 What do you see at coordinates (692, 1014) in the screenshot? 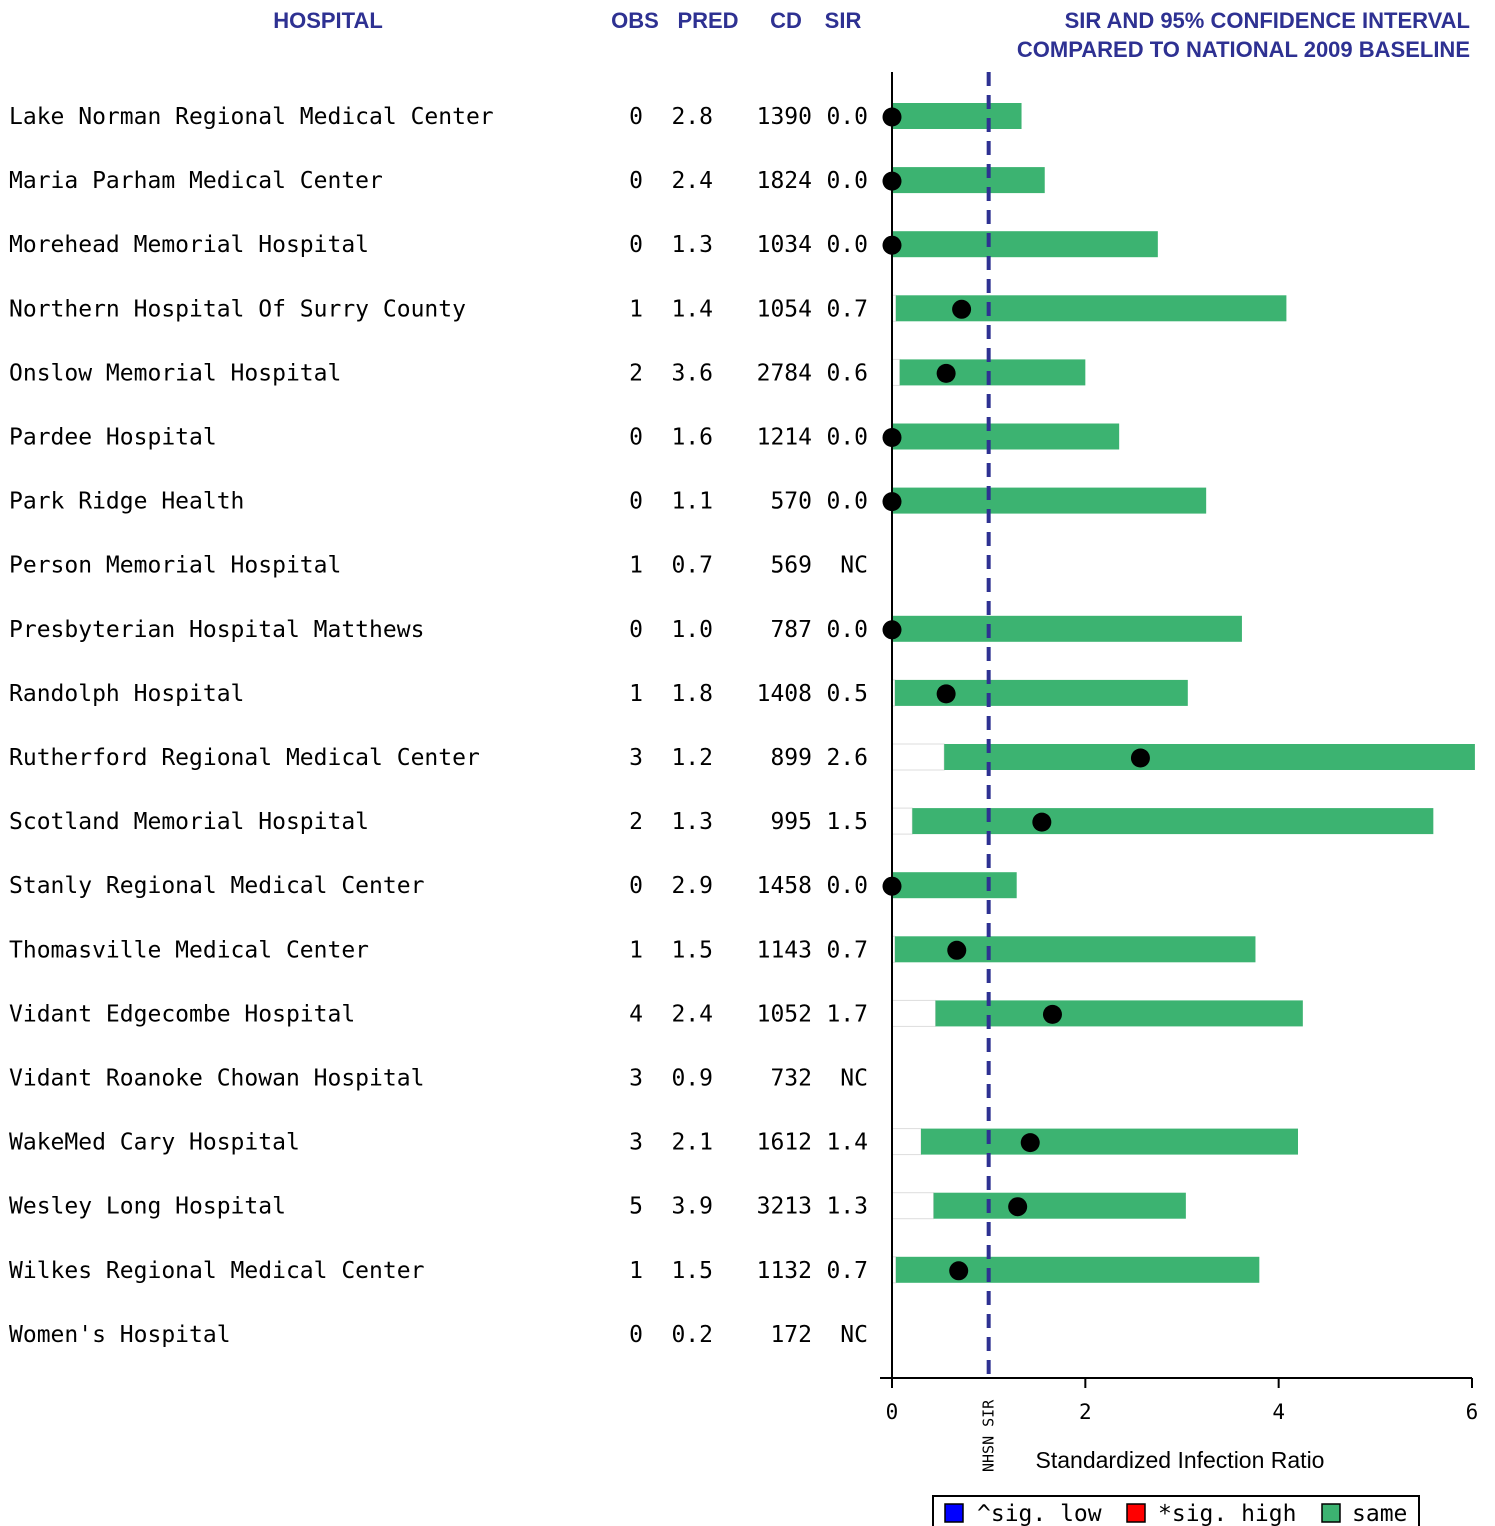
I see `pred-value: 2.4` at bounding box center [692, 1014].